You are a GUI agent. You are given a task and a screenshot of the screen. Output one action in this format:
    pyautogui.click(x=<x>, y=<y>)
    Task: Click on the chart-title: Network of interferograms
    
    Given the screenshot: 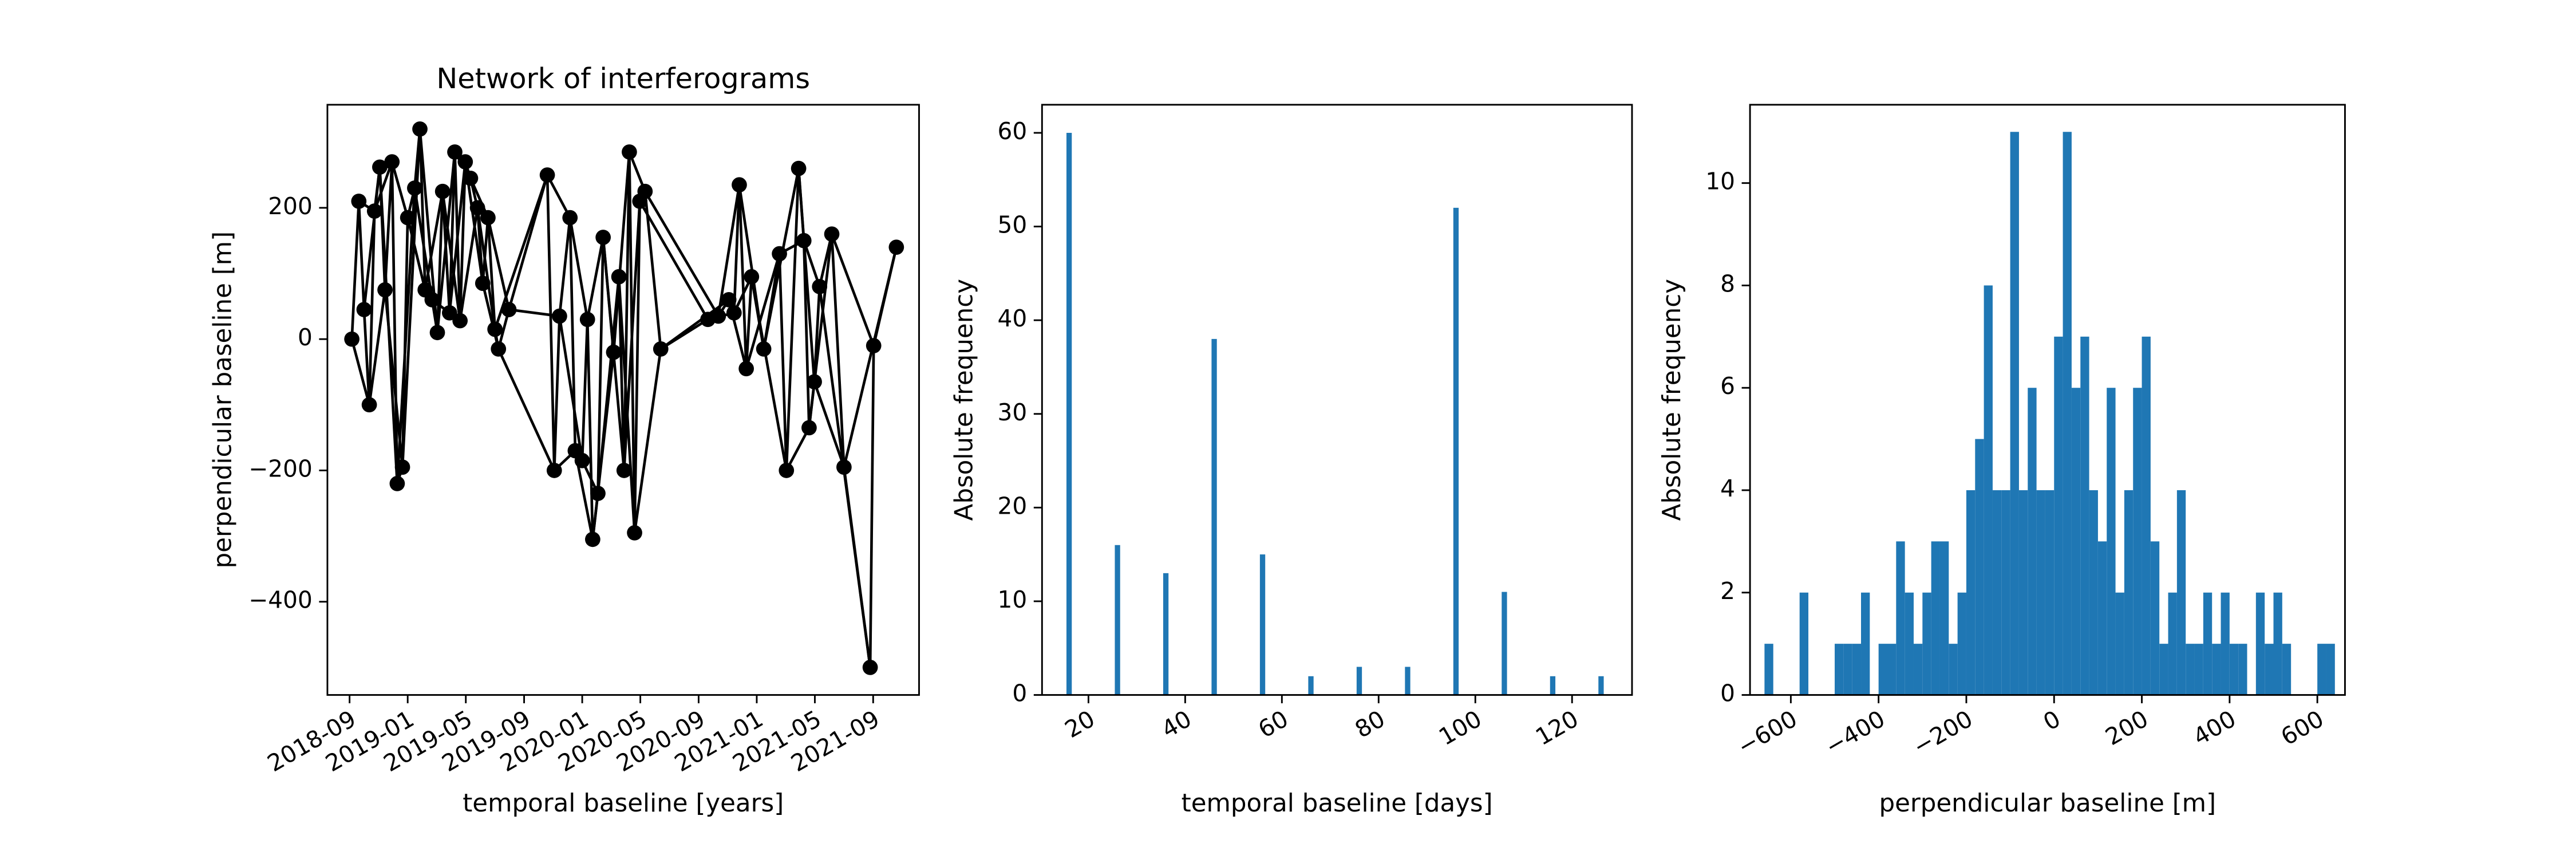 What is the action you would take?
    pyautogui.click(x=623, y=78)
    